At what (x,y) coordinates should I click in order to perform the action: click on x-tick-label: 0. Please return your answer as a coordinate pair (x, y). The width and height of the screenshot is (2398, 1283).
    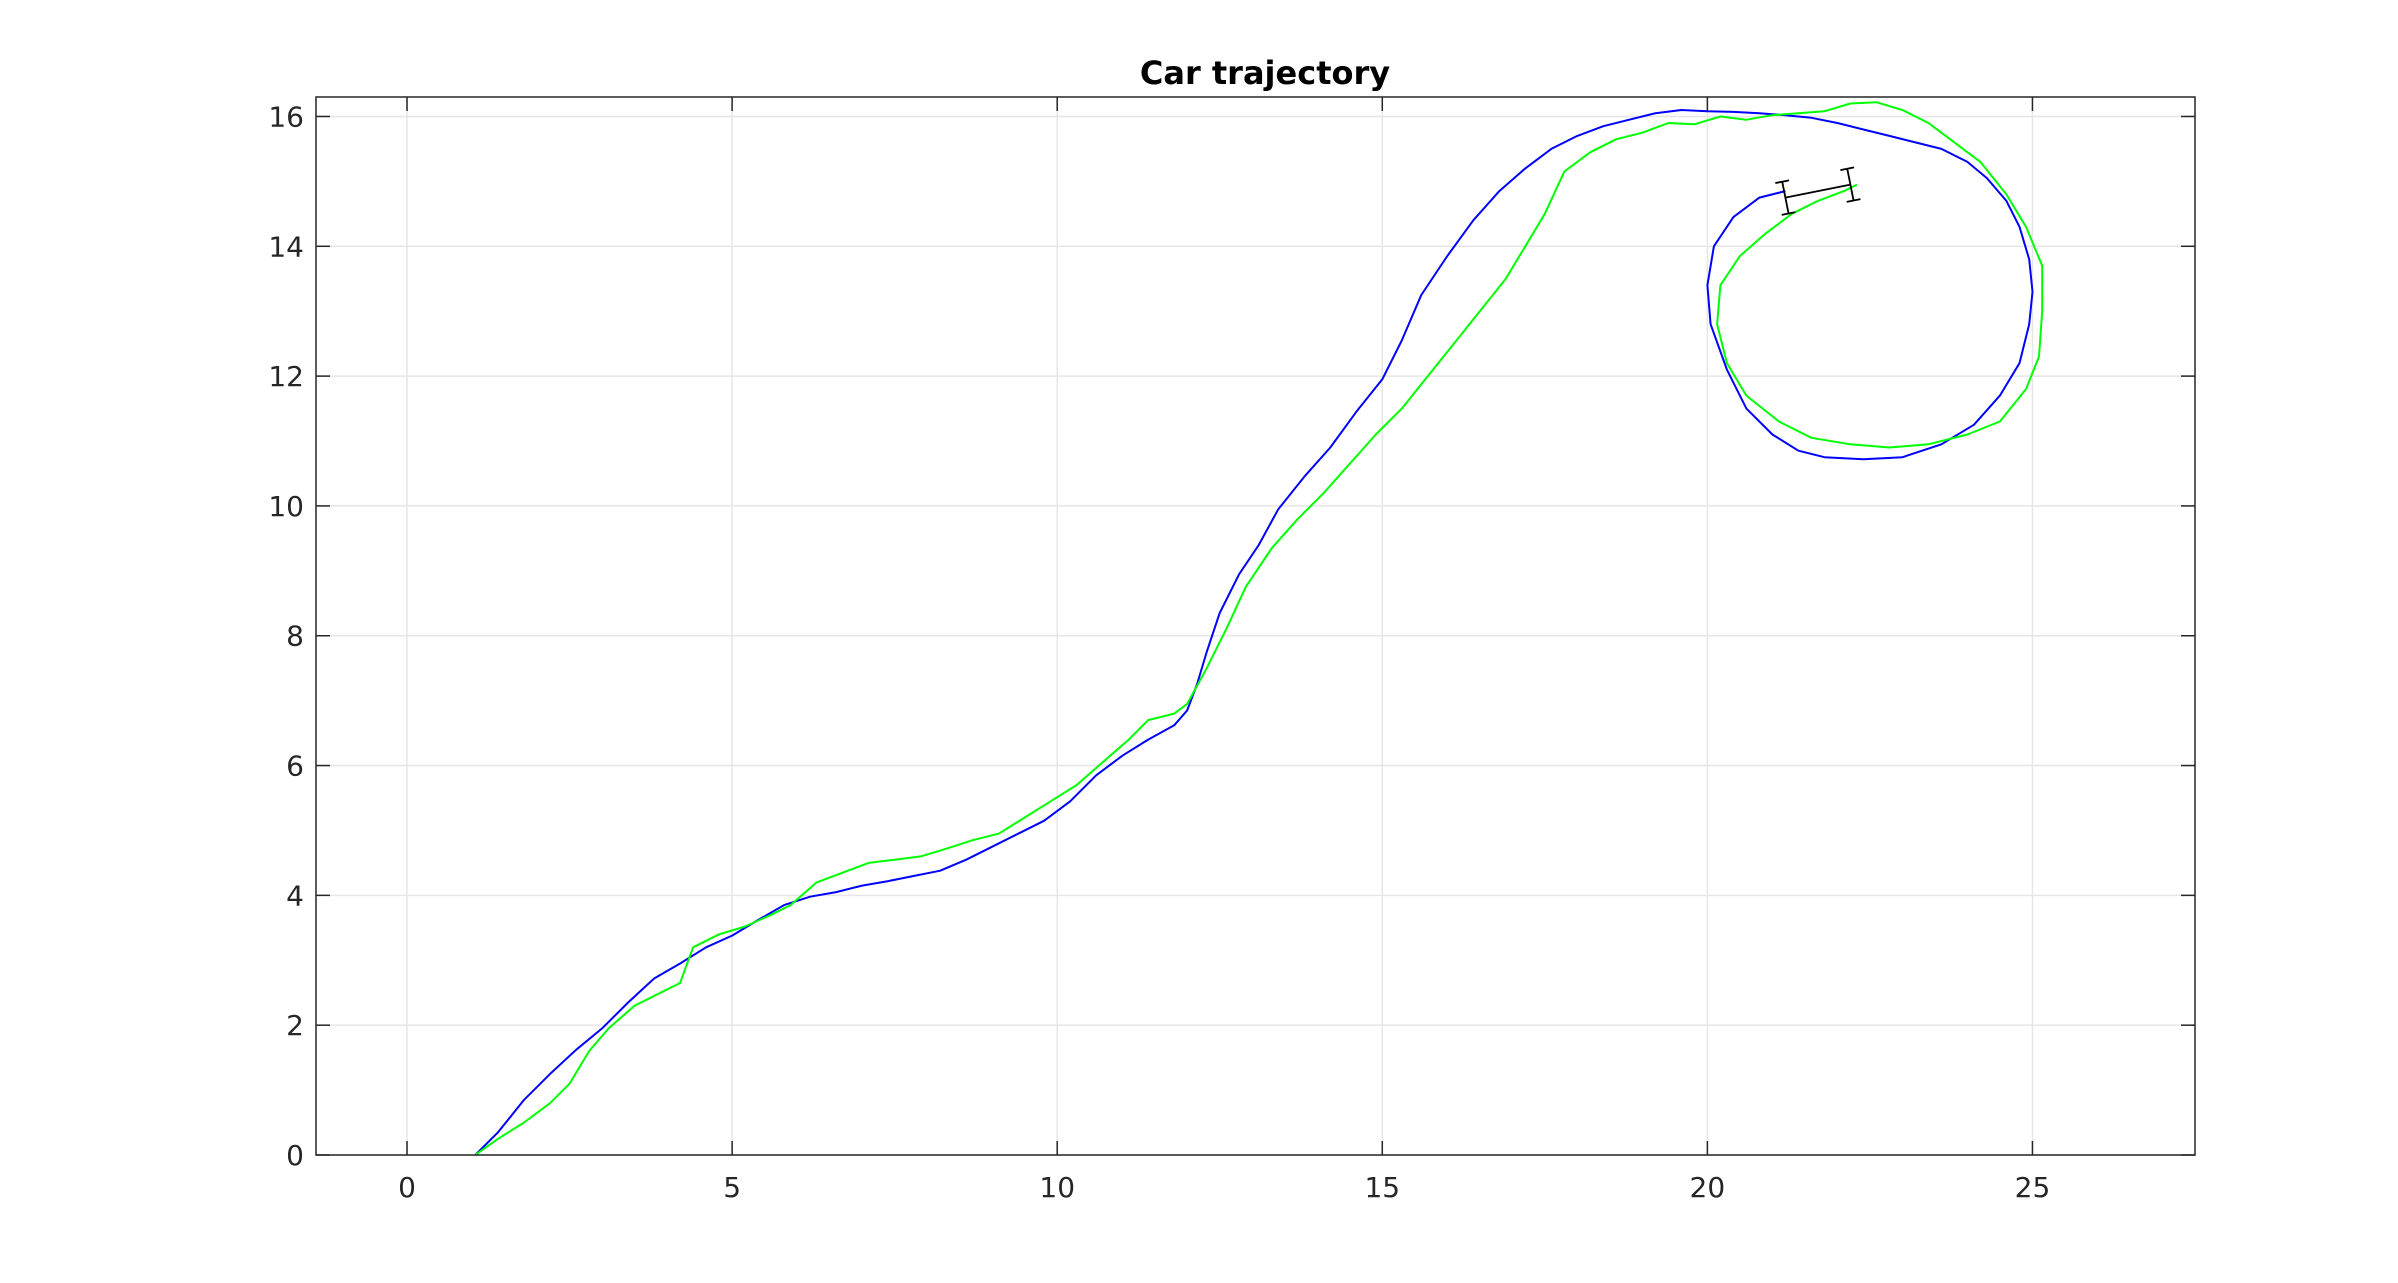
    Looking at the image, I should click on (407, 1187).